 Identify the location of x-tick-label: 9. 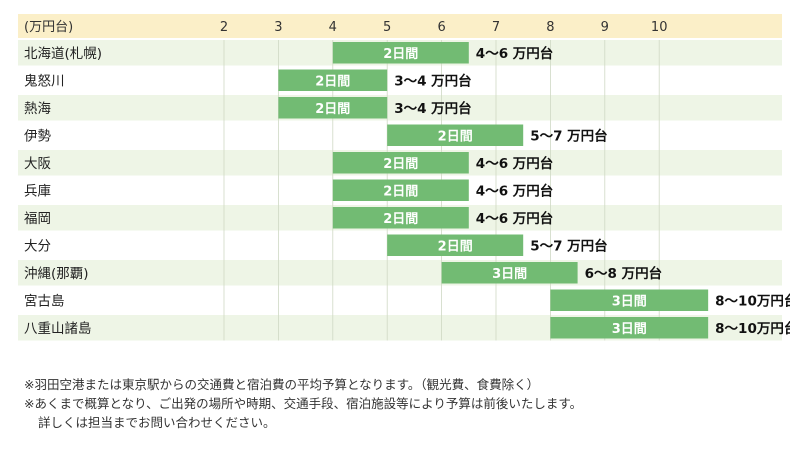
(605, 27).